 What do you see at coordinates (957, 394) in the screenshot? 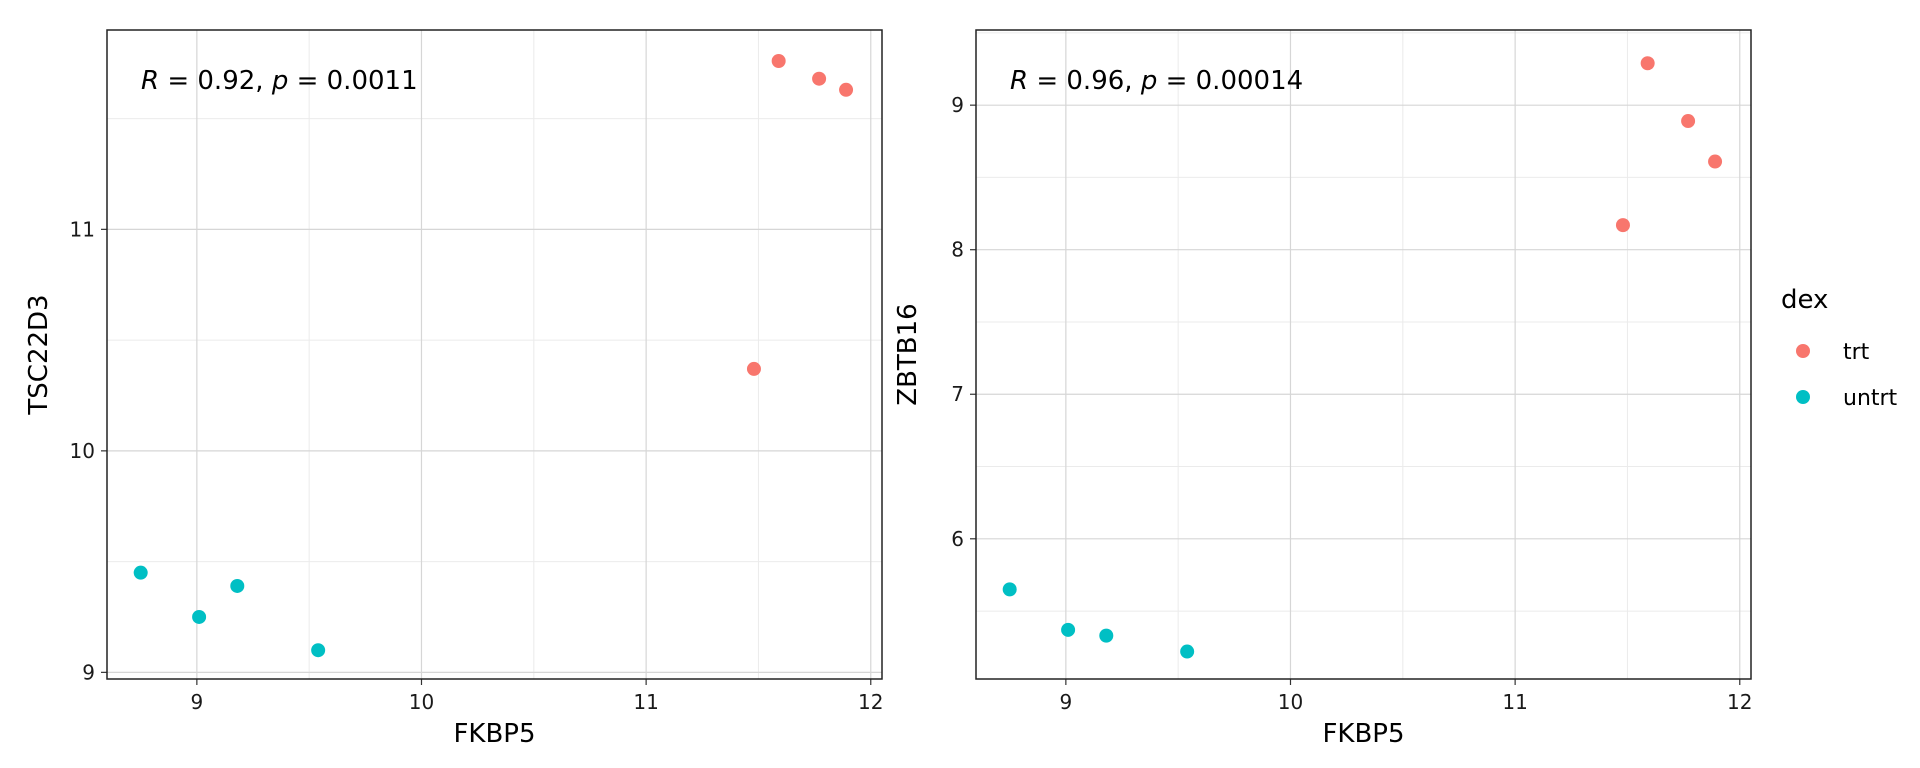
I see `y-tick-label: 7` at bounding box center [957, 394].